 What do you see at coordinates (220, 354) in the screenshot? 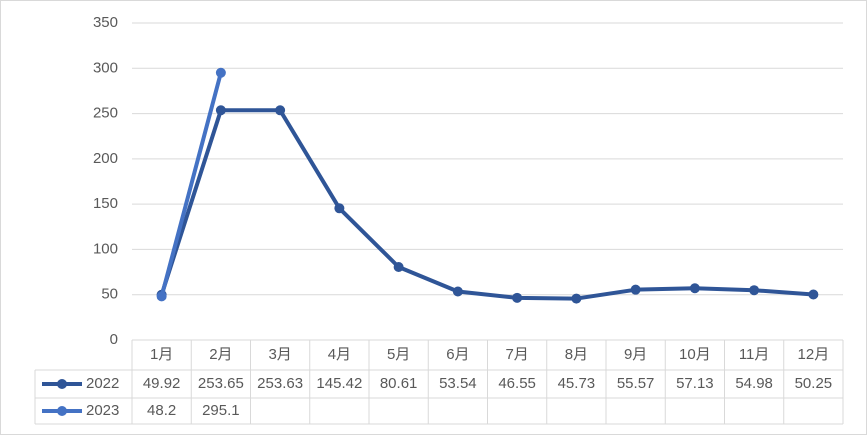
I see `x-tick-label: 2月` at bounding box center [220, 354].